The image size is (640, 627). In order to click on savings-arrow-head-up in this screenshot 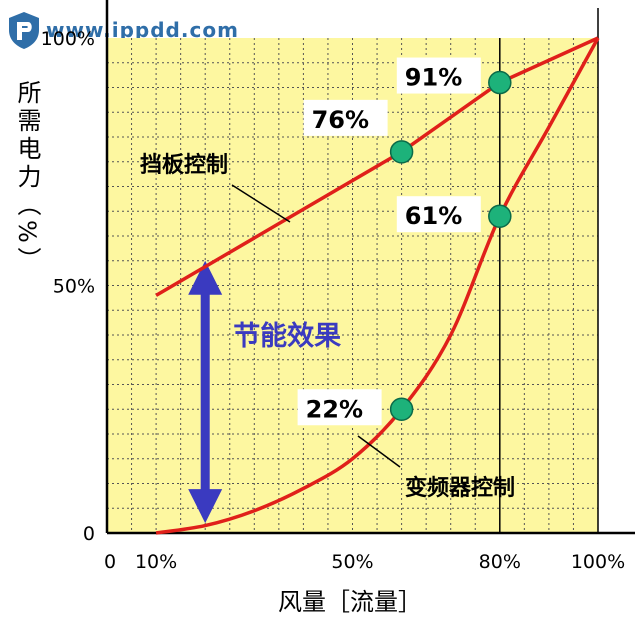, I will do `click(205, 277)`.